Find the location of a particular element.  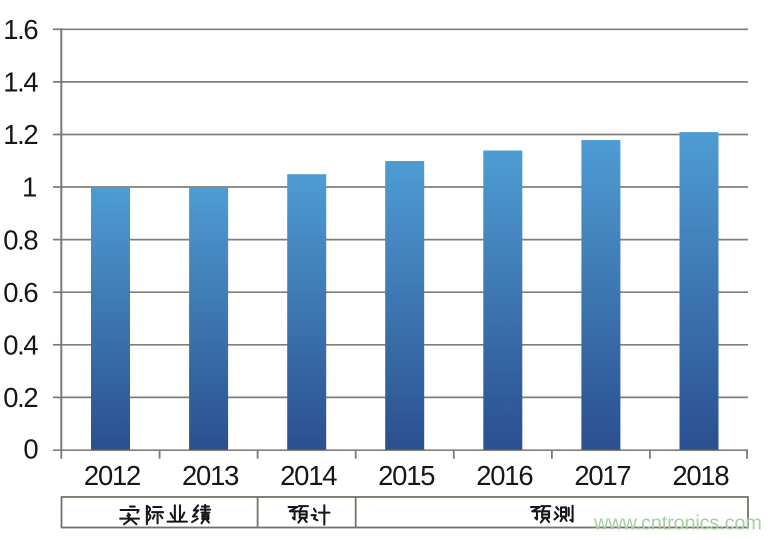

svg-text: 2017 is located at coordinates (602, 475).